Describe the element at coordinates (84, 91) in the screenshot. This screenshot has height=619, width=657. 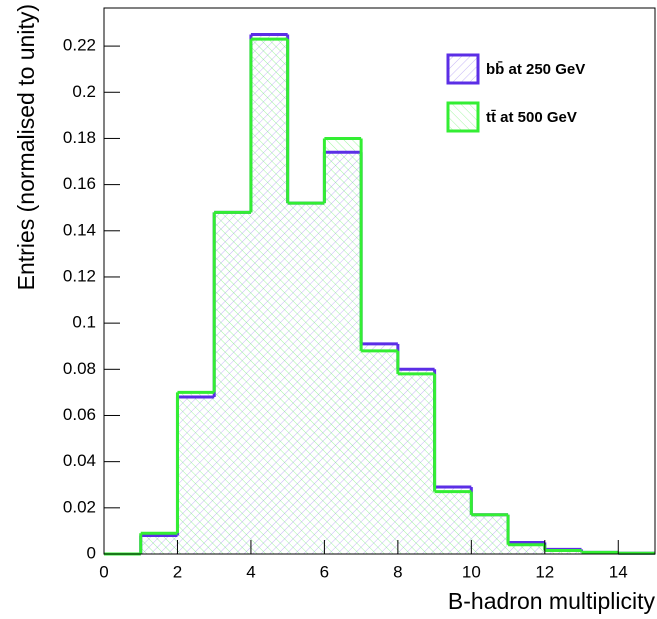
I see `y-tick-label: 0.2` at that location.